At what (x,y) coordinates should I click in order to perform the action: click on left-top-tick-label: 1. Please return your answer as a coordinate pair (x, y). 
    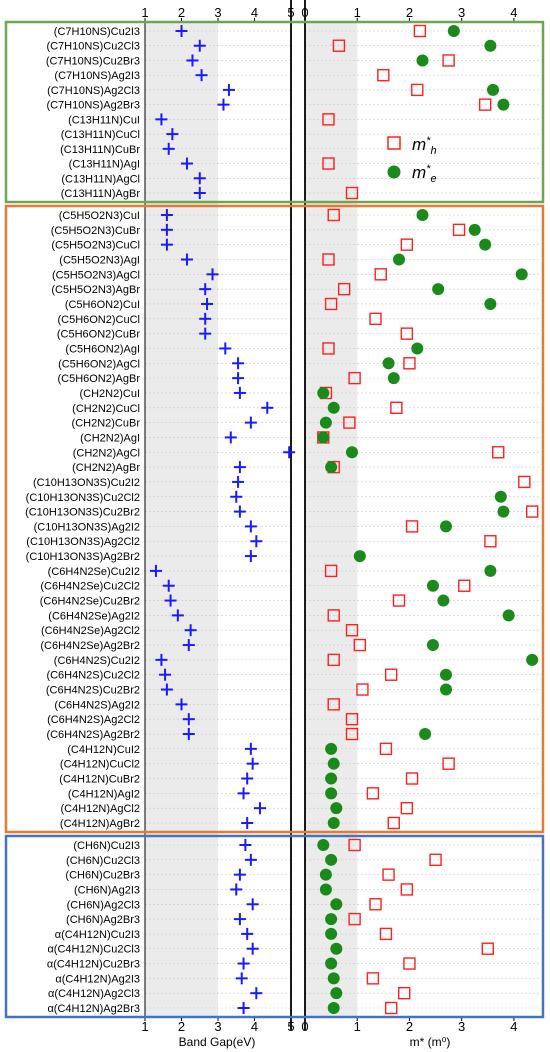
    Looking at the image, I should click on (144, 12).